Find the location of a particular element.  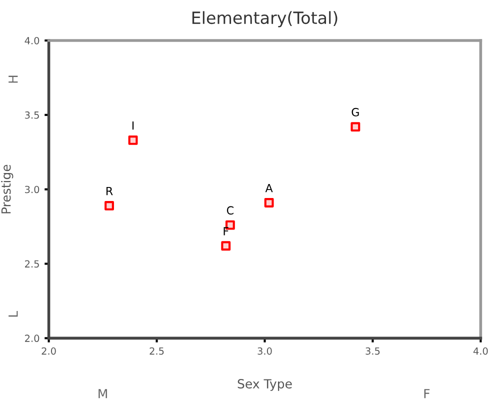

y-tick-label: 2.5 is located at coordinates (32, 264).